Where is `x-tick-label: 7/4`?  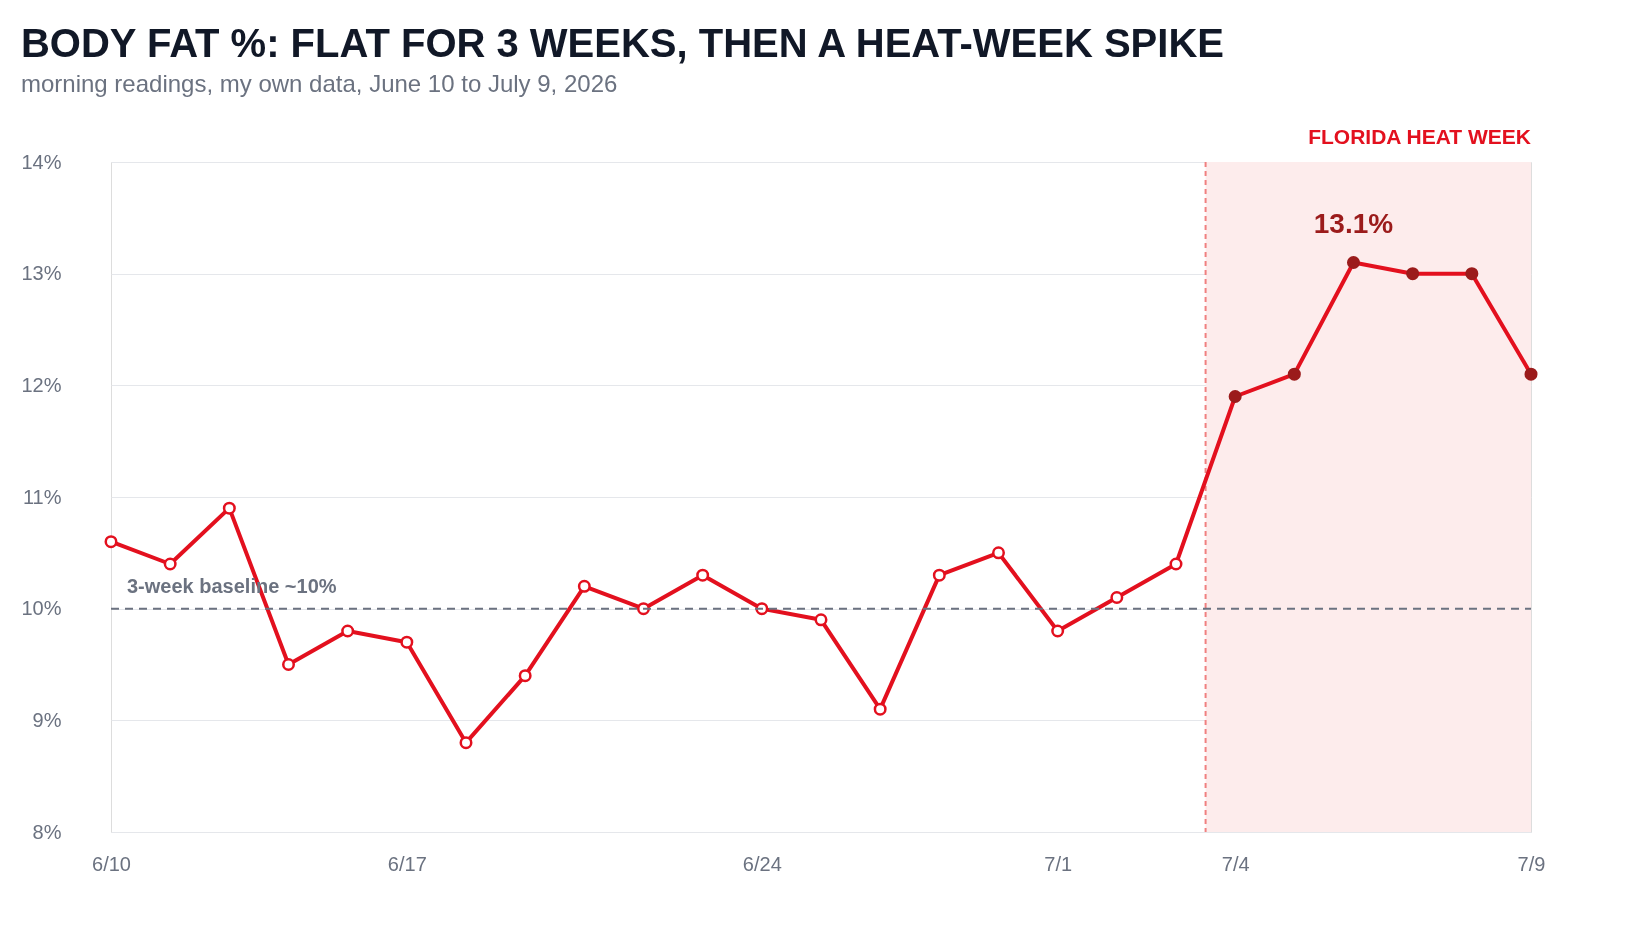
x-tick-label: 7/4 is located at coordinates (1235, 863).